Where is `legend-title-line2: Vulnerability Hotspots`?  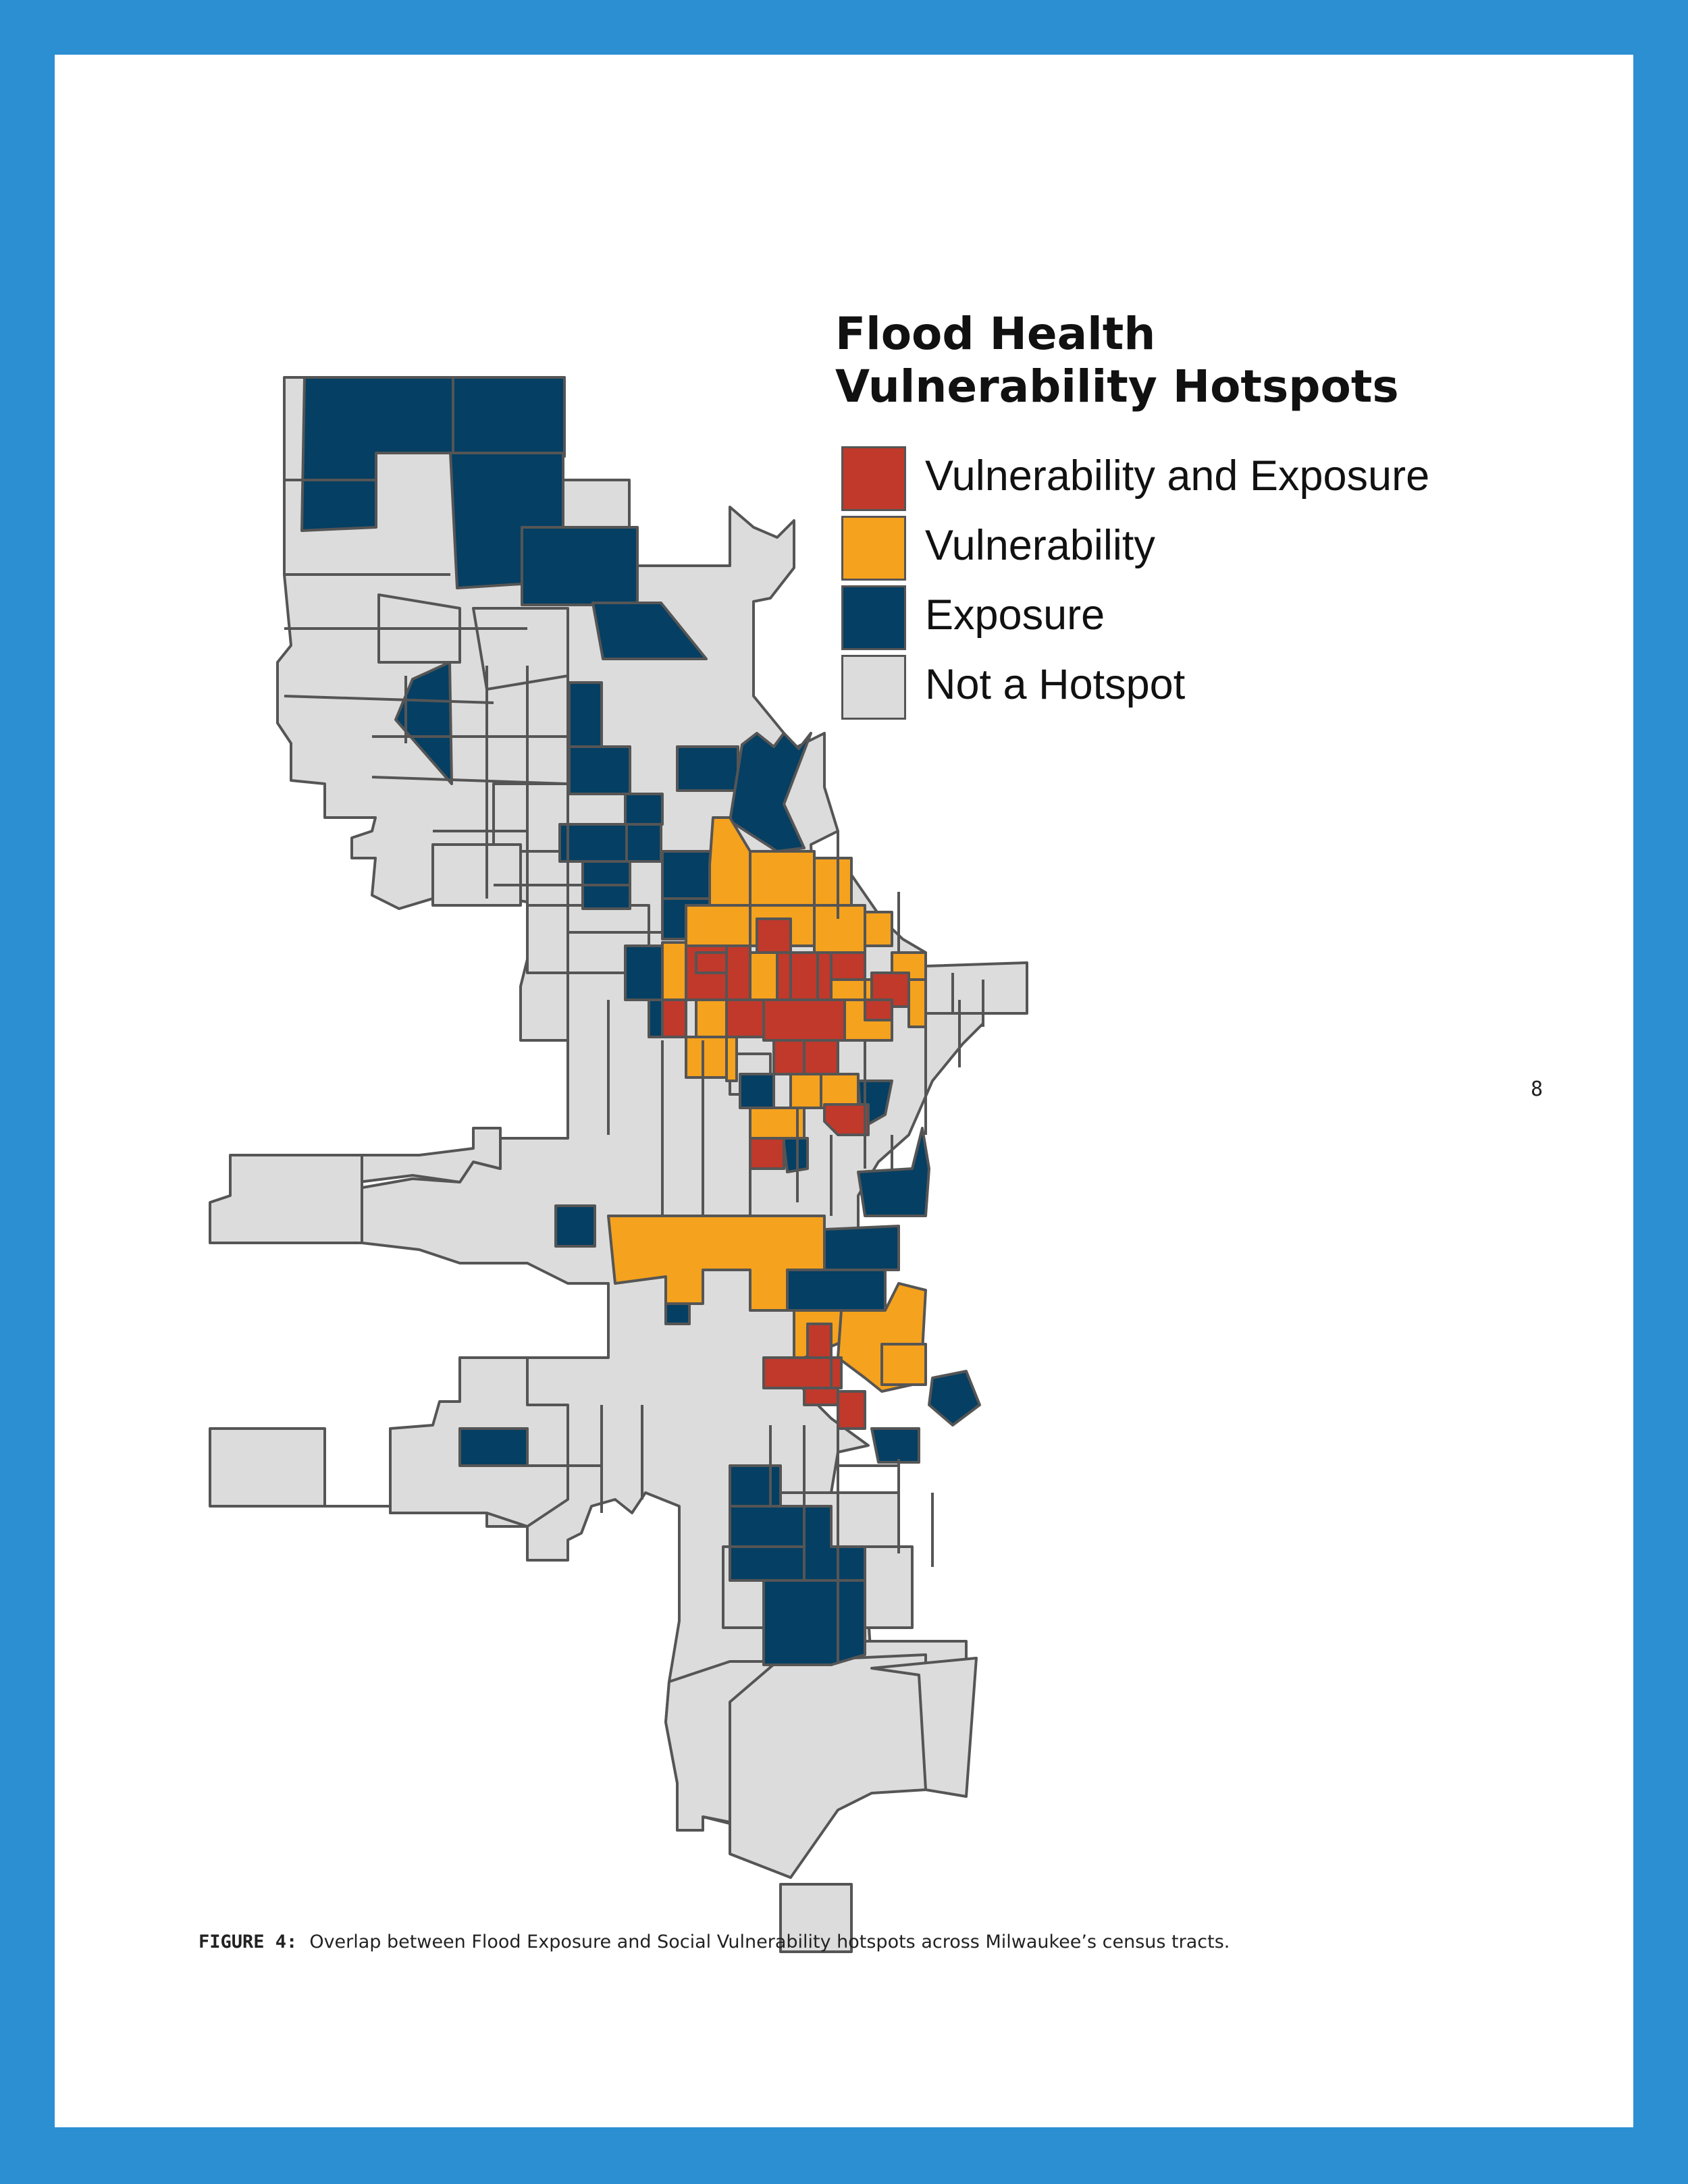
legend-title-line2: Vulnerability Hotspots is located at coordinates (1117, 386).